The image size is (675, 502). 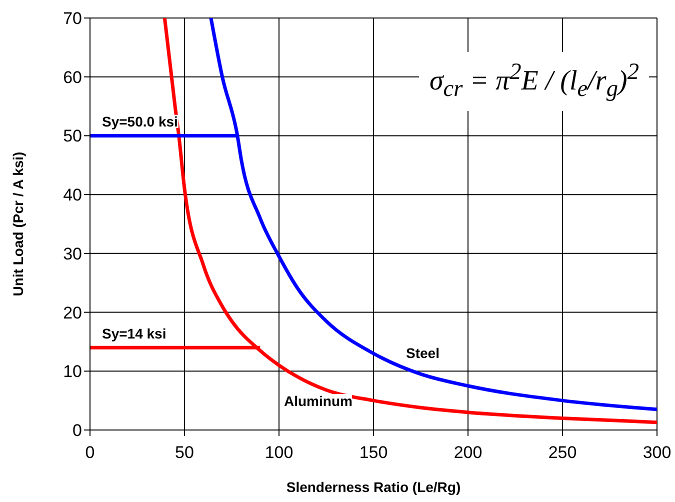 What do you see at coordinates (423, 353) in the screenshot?
I see `annotation: Steel` at bounding box center [423, 353].